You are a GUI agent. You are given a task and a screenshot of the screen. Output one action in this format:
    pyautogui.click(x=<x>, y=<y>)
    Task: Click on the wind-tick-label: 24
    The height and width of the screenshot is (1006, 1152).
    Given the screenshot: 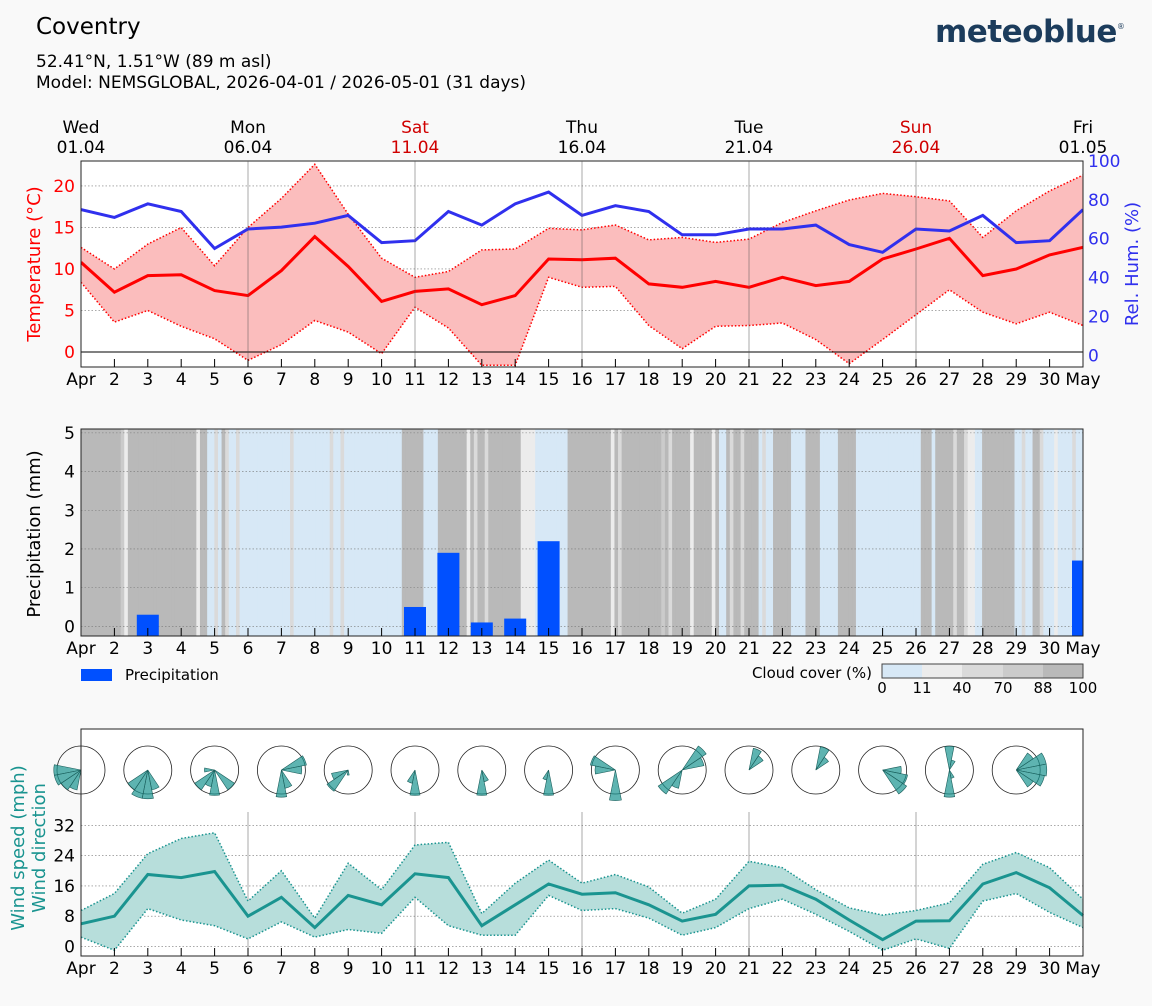 What is the action you would take?
    pyautogui.click(x=64, y=857)
    